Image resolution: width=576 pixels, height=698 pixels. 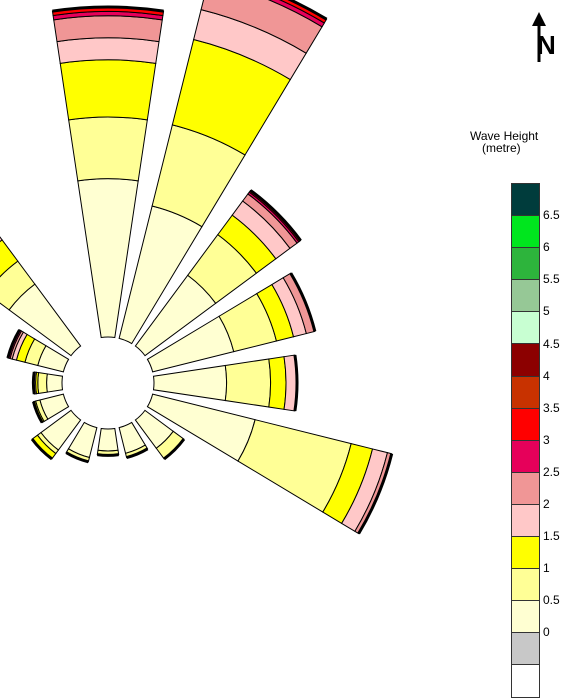 I want to click on legend-tick-label: 0.5, so click(x=551, y=600).